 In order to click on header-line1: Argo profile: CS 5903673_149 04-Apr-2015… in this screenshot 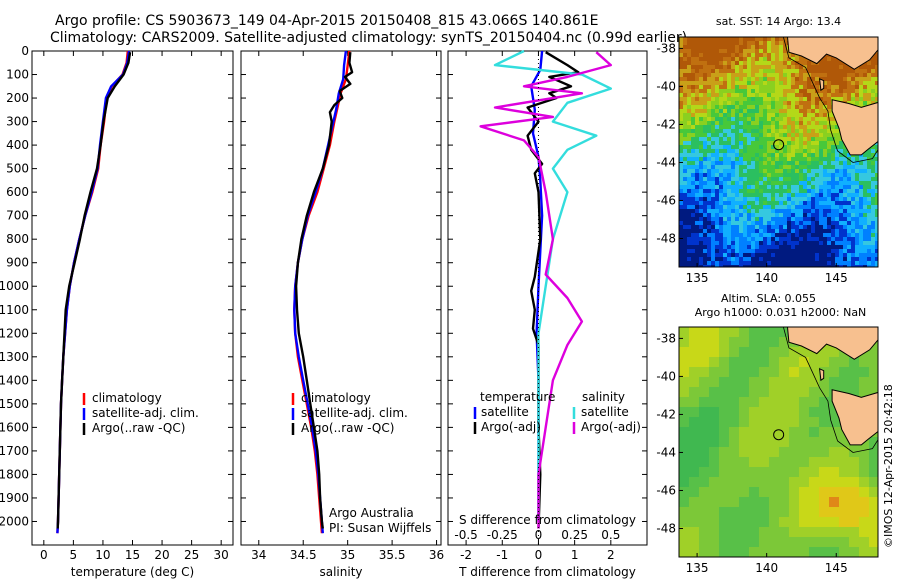, I will do `click(327, 21)`.